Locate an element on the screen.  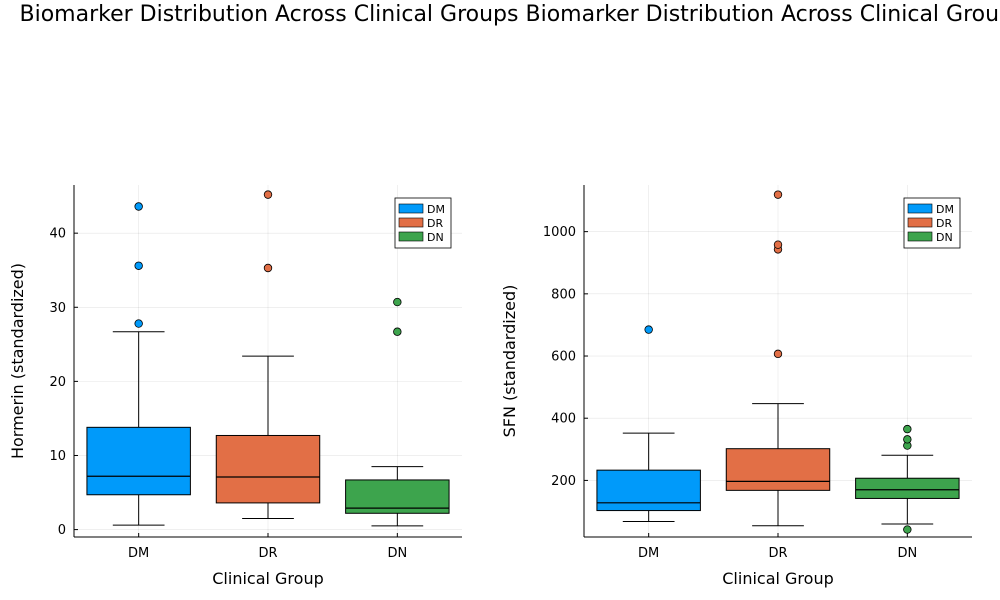
y-axis-label: SFN (standardized) is located at coordinates (509, 361).